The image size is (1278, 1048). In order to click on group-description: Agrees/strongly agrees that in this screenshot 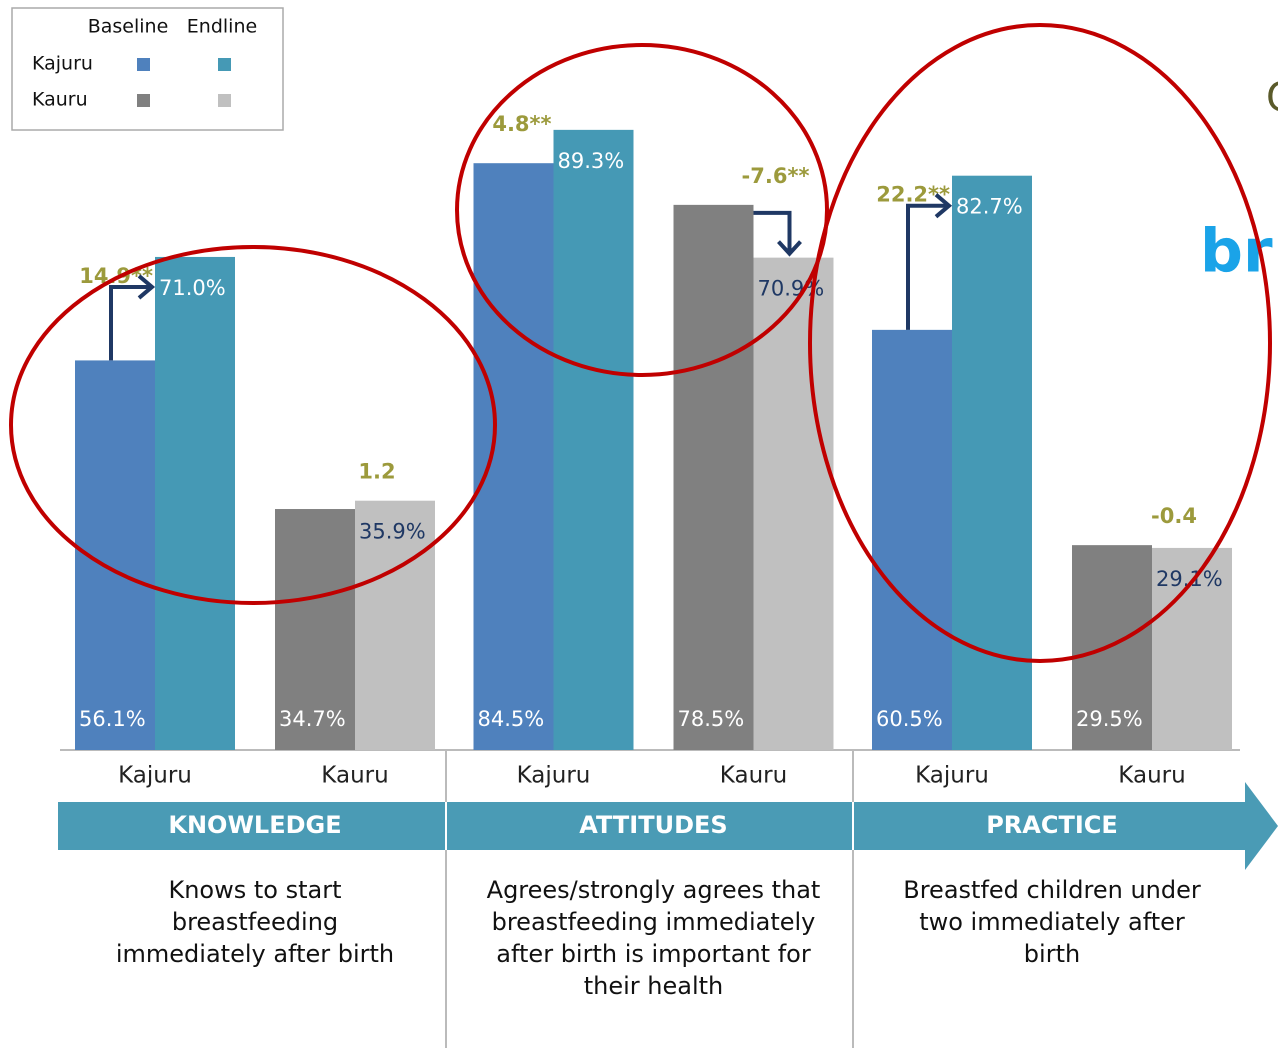, I will do `click(654, 890)`.